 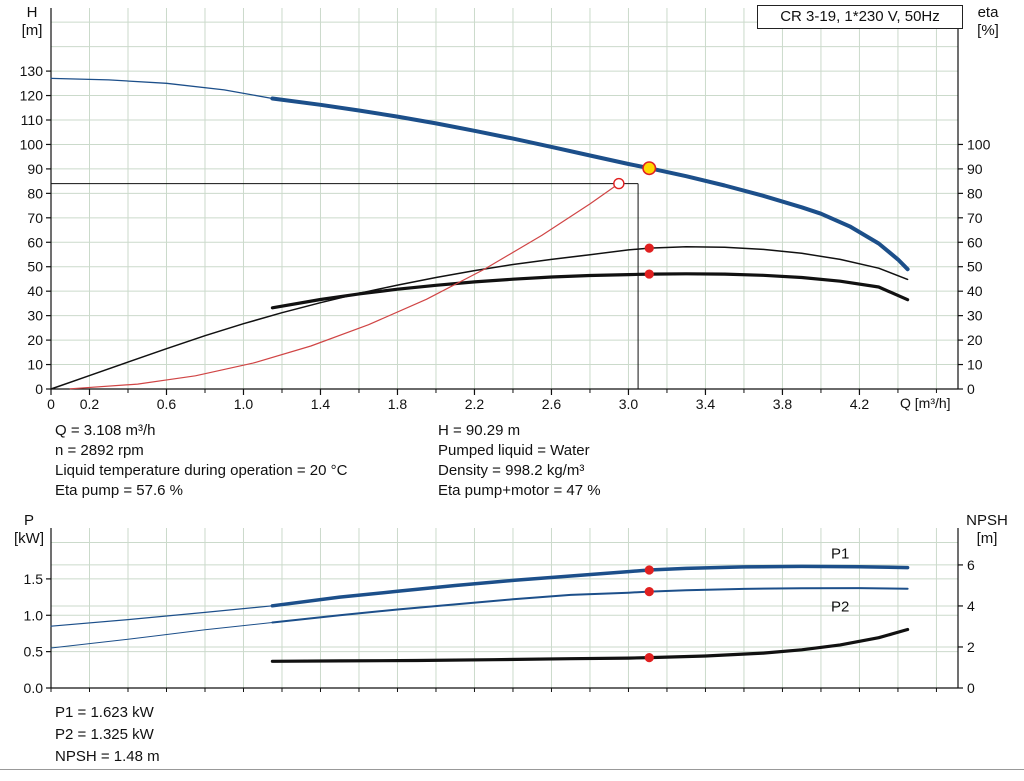 What do you see at coordinates (32, 71) in the screenshot?
I see `svg-text: 130` at bounding box center [32, 71].